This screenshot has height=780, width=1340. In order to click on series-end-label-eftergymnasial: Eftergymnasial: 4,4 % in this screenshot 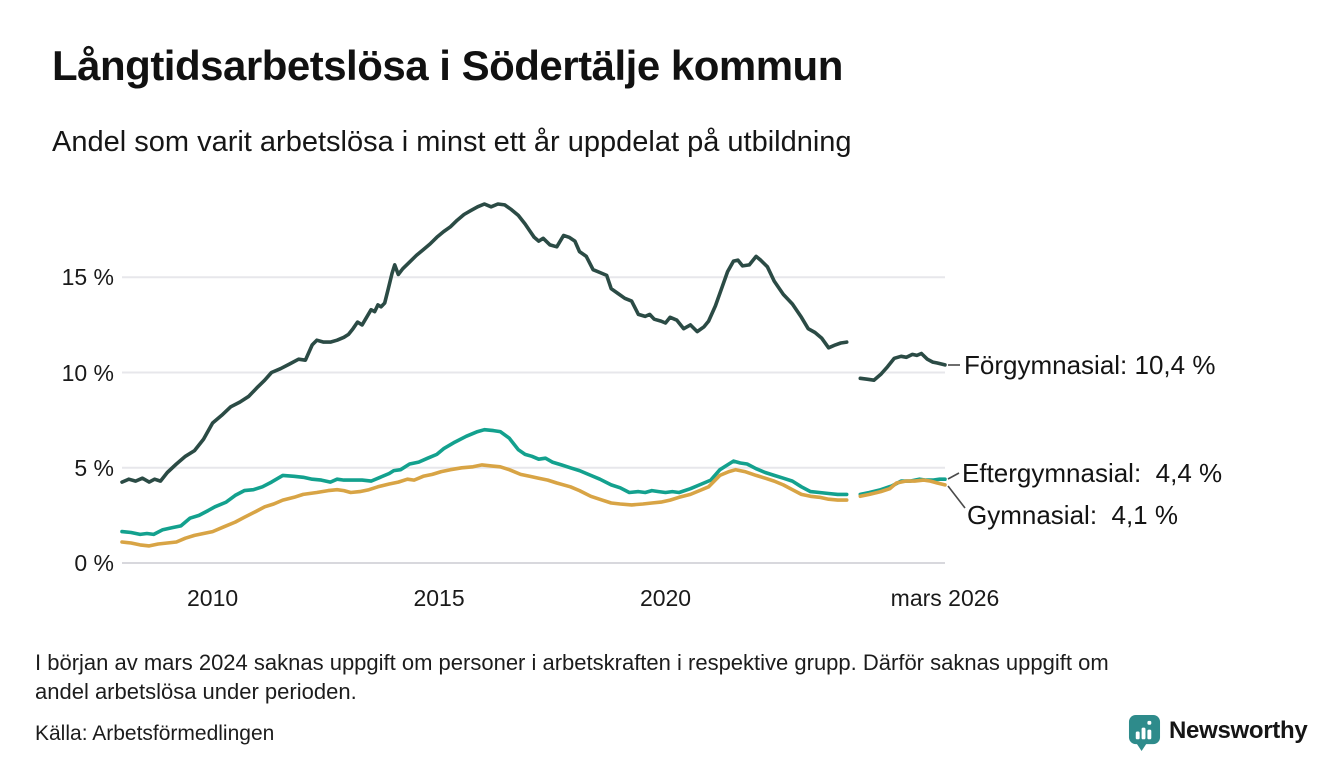, I will do `click(1092, 473)`.